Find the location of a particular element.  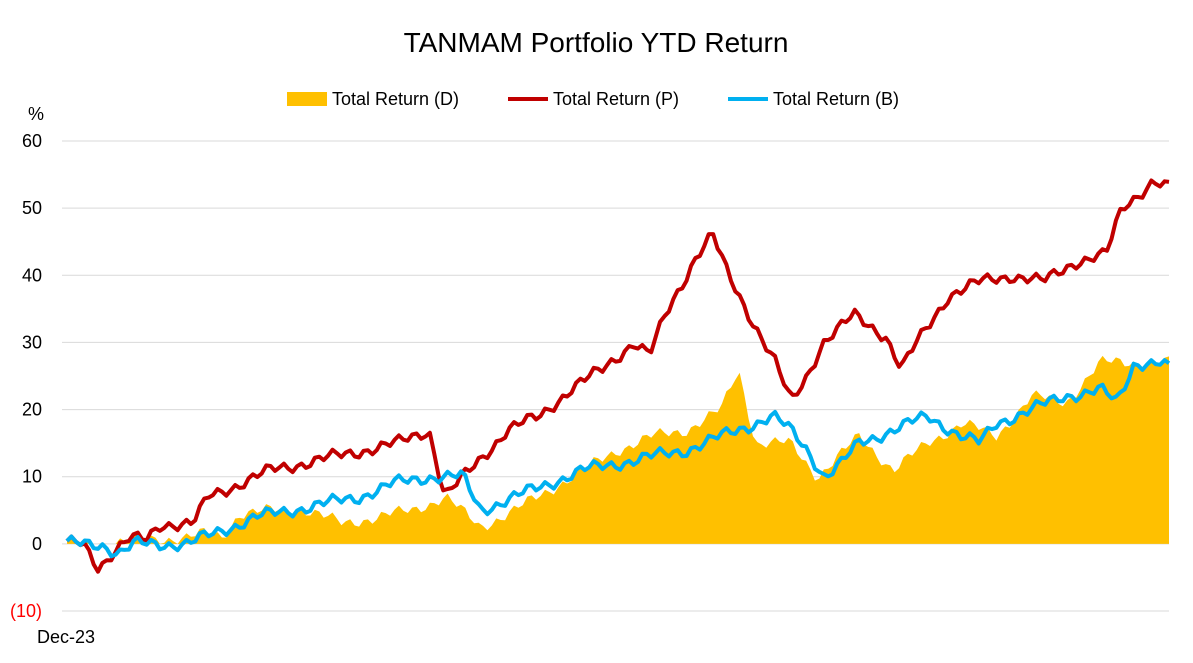

x-tick-labels: Dec-23 is located at coordinates (66, 637).